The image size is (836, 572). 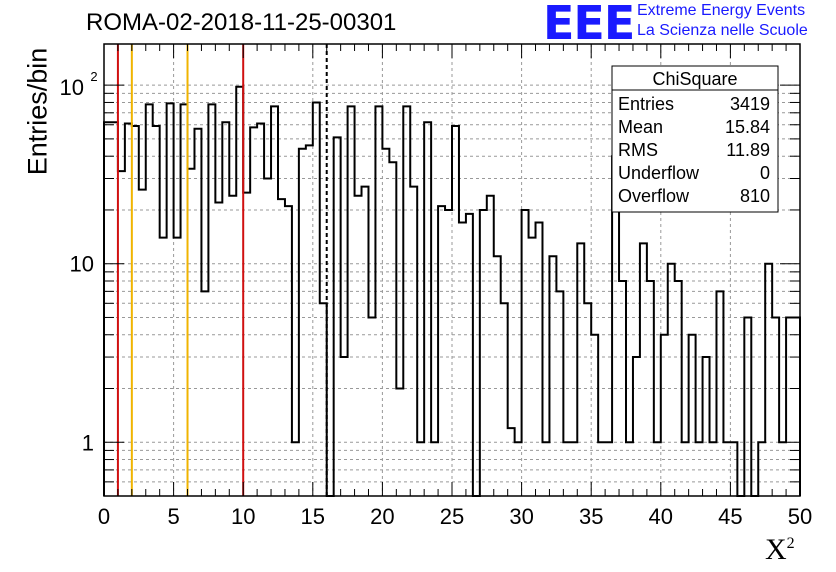 What do you see at coordinates (800, 516) in the screenshot?
I see `x-tick-label: 50` at bounding box center [800, 516].